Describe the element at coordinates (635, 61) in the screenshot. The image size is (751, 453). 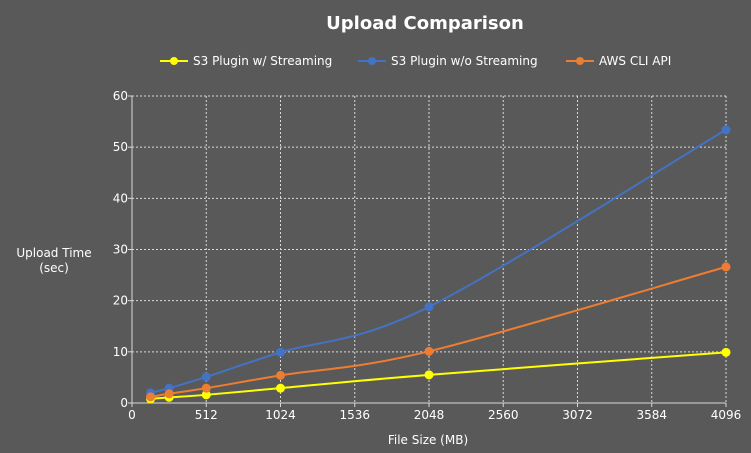
I see `legend-label: AWS CLI API` at that location.